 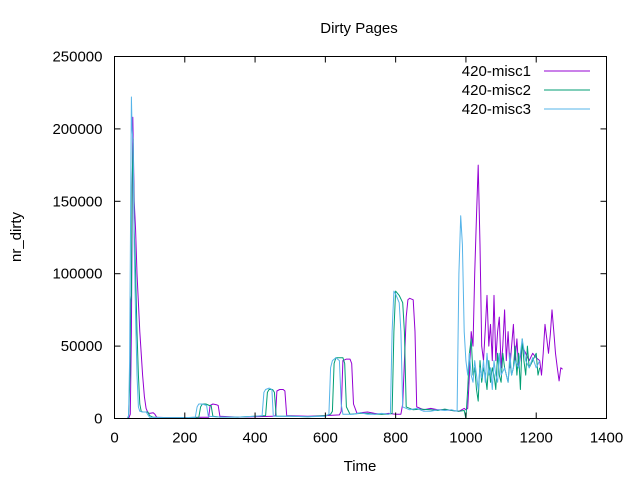 What do you see at coordinates (606, 438) in the screenshot?
I see `x-tick-label: 1400` at bounding box center [606, 438].